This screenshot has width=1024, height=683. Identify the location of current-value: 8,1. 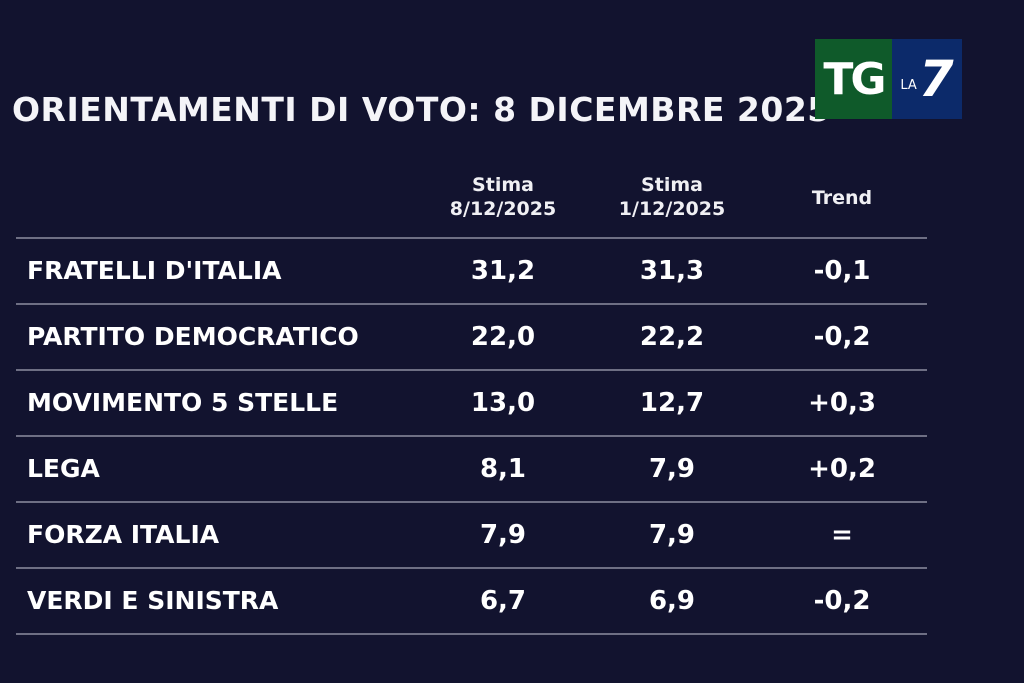
(503, 469).